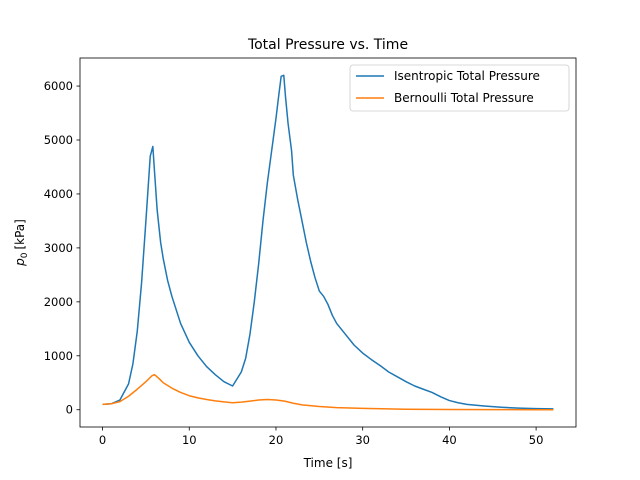 The width and height of the screenshot is (640, 480). I want to click on y-tick-label-2: 2000, so click(58, 302).